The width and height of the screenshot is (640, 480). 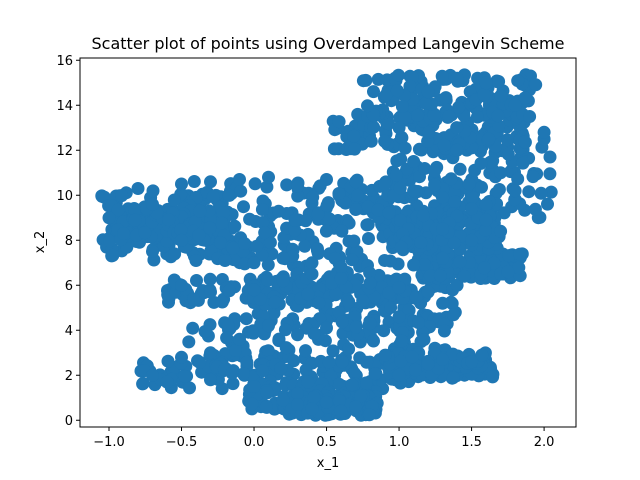 What do you see at coordinates (326, 442) in the screenshot?
I see `x-tick-label: 0.5` at bounding box center [326, 442].